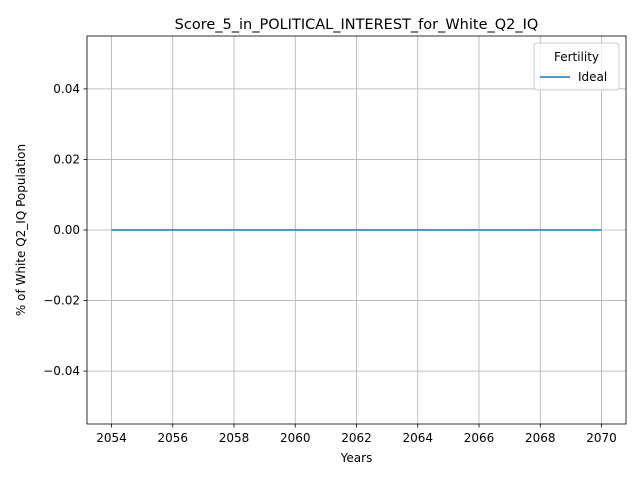 This screenshot has width=640, height=480. What do you see at coordinates (576, 57) in the screenshot?
I see `legend-title: Fertility` at bounding box center [576, 57].